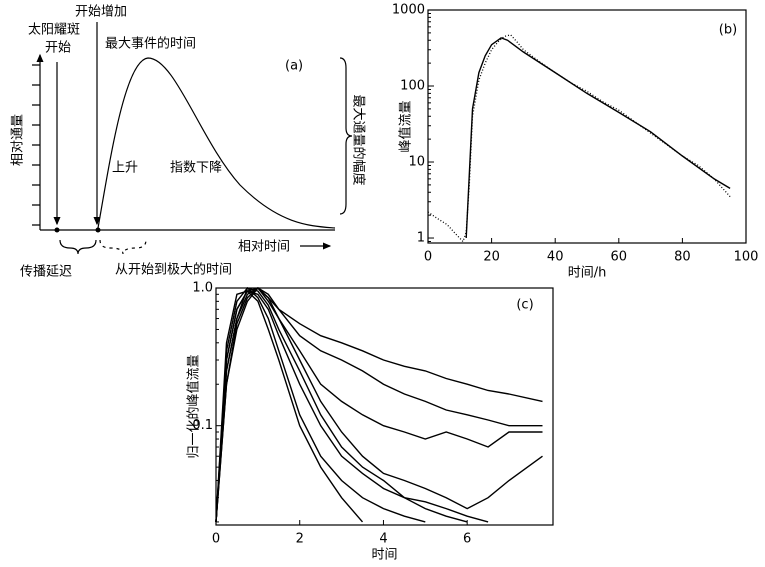 This screenshot has width=765, height=567. Describe the element at coordinates (202, 288) in the screenshot. I see `y-tick-label: 1.0` at that location.